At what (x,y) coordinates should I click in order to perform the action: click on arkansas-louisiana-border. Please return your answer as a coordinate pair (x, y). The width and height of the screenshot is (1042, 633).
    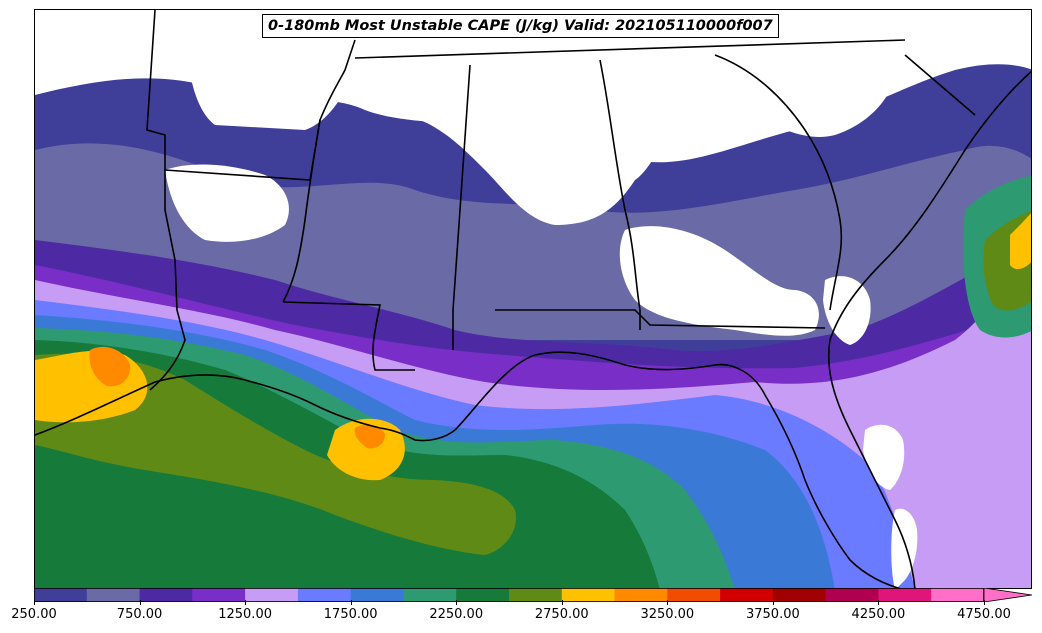
    Looking at the image, I should click on (260, 110).